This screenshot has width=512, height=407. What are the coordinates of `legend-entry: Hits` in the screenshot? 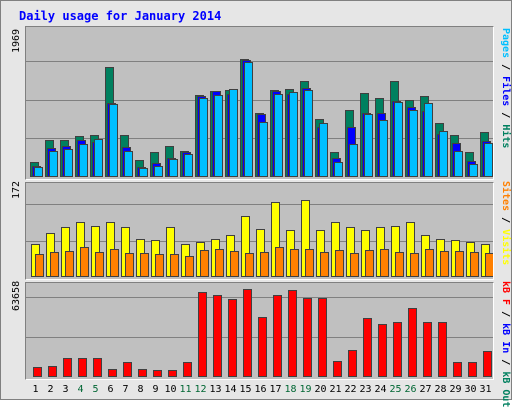 It's located at (505, 136).